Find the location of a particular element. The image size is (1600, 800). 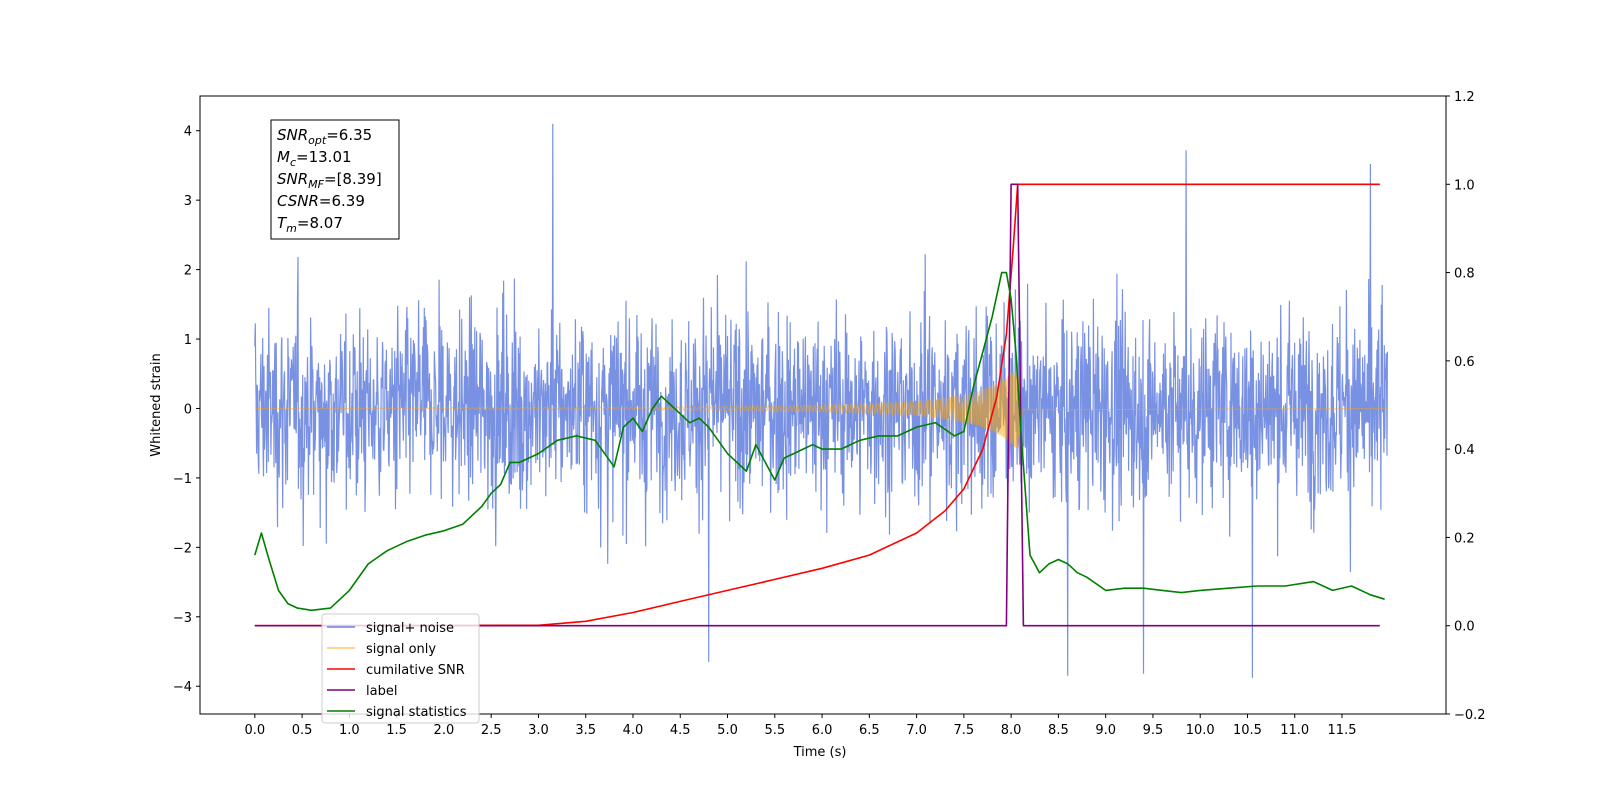

y-left-tick-label: −3 is located at coordinates (182, 618).